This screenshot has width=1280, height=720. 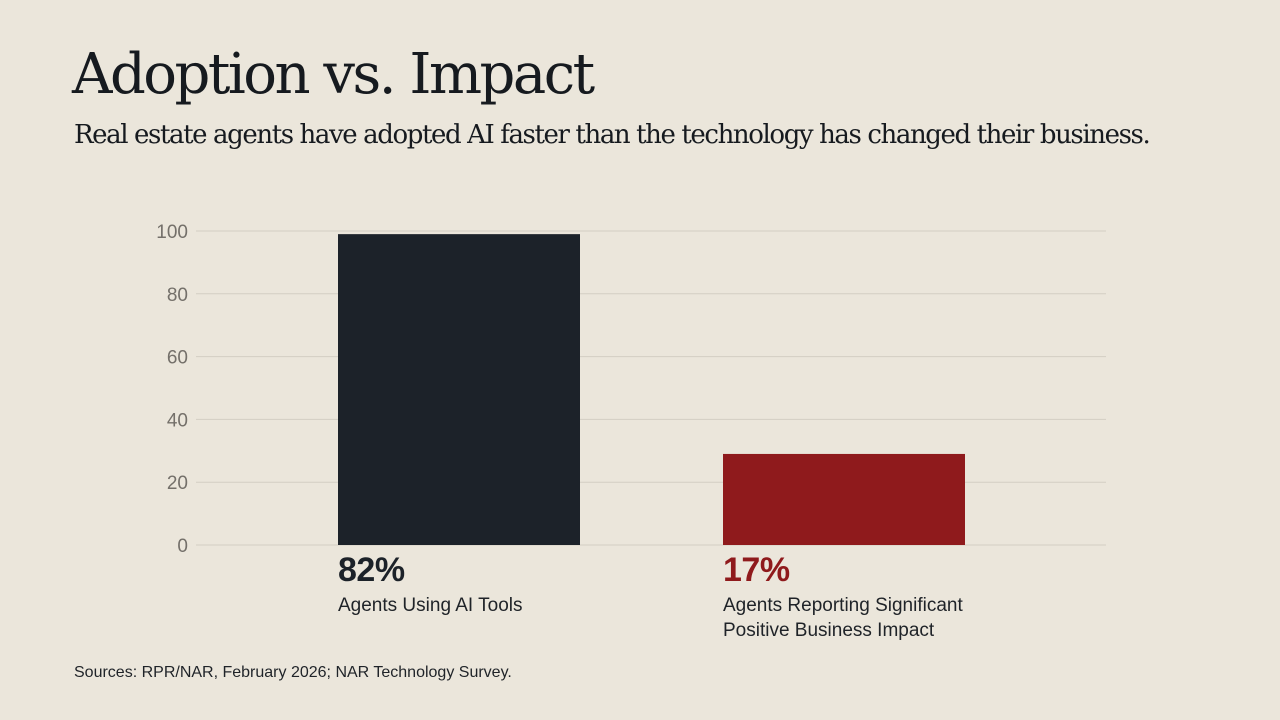 I want to click on y-tick-label-100: 100, so click(x=172, y=232).